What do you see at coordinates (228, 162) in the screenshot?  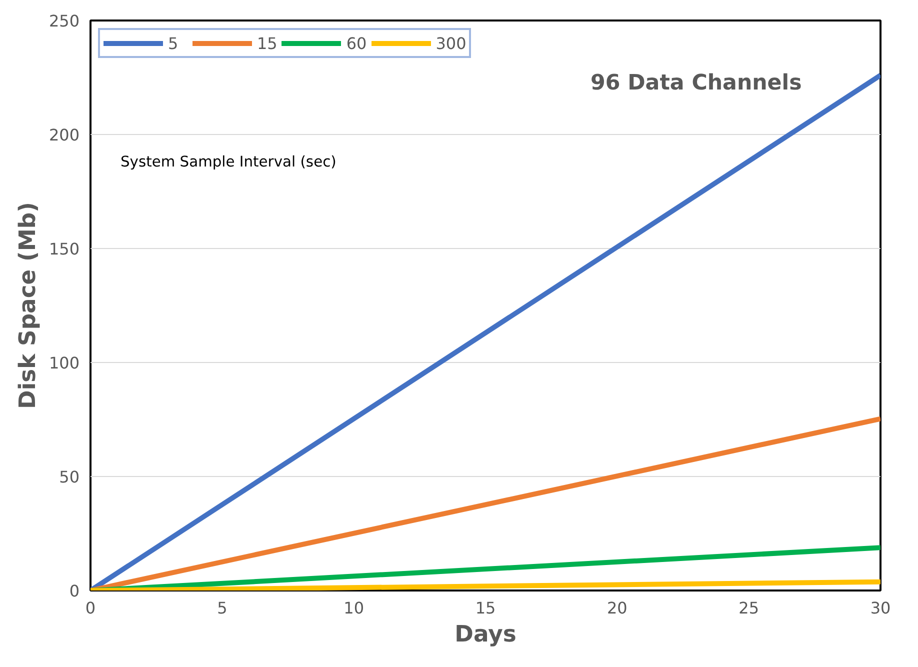 I see `legend-title: System Sample Interval (sec)` at bounding box center [228, 162].